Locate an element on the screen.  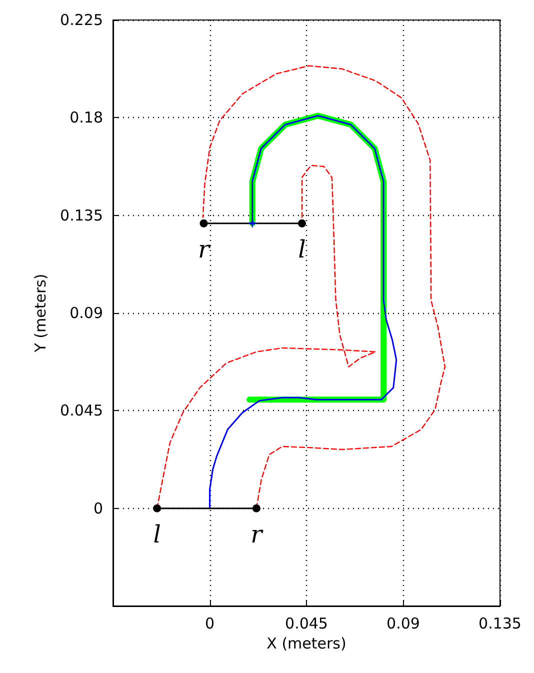
x-tick-label: 0.09 is located at coordinates (403, 623).